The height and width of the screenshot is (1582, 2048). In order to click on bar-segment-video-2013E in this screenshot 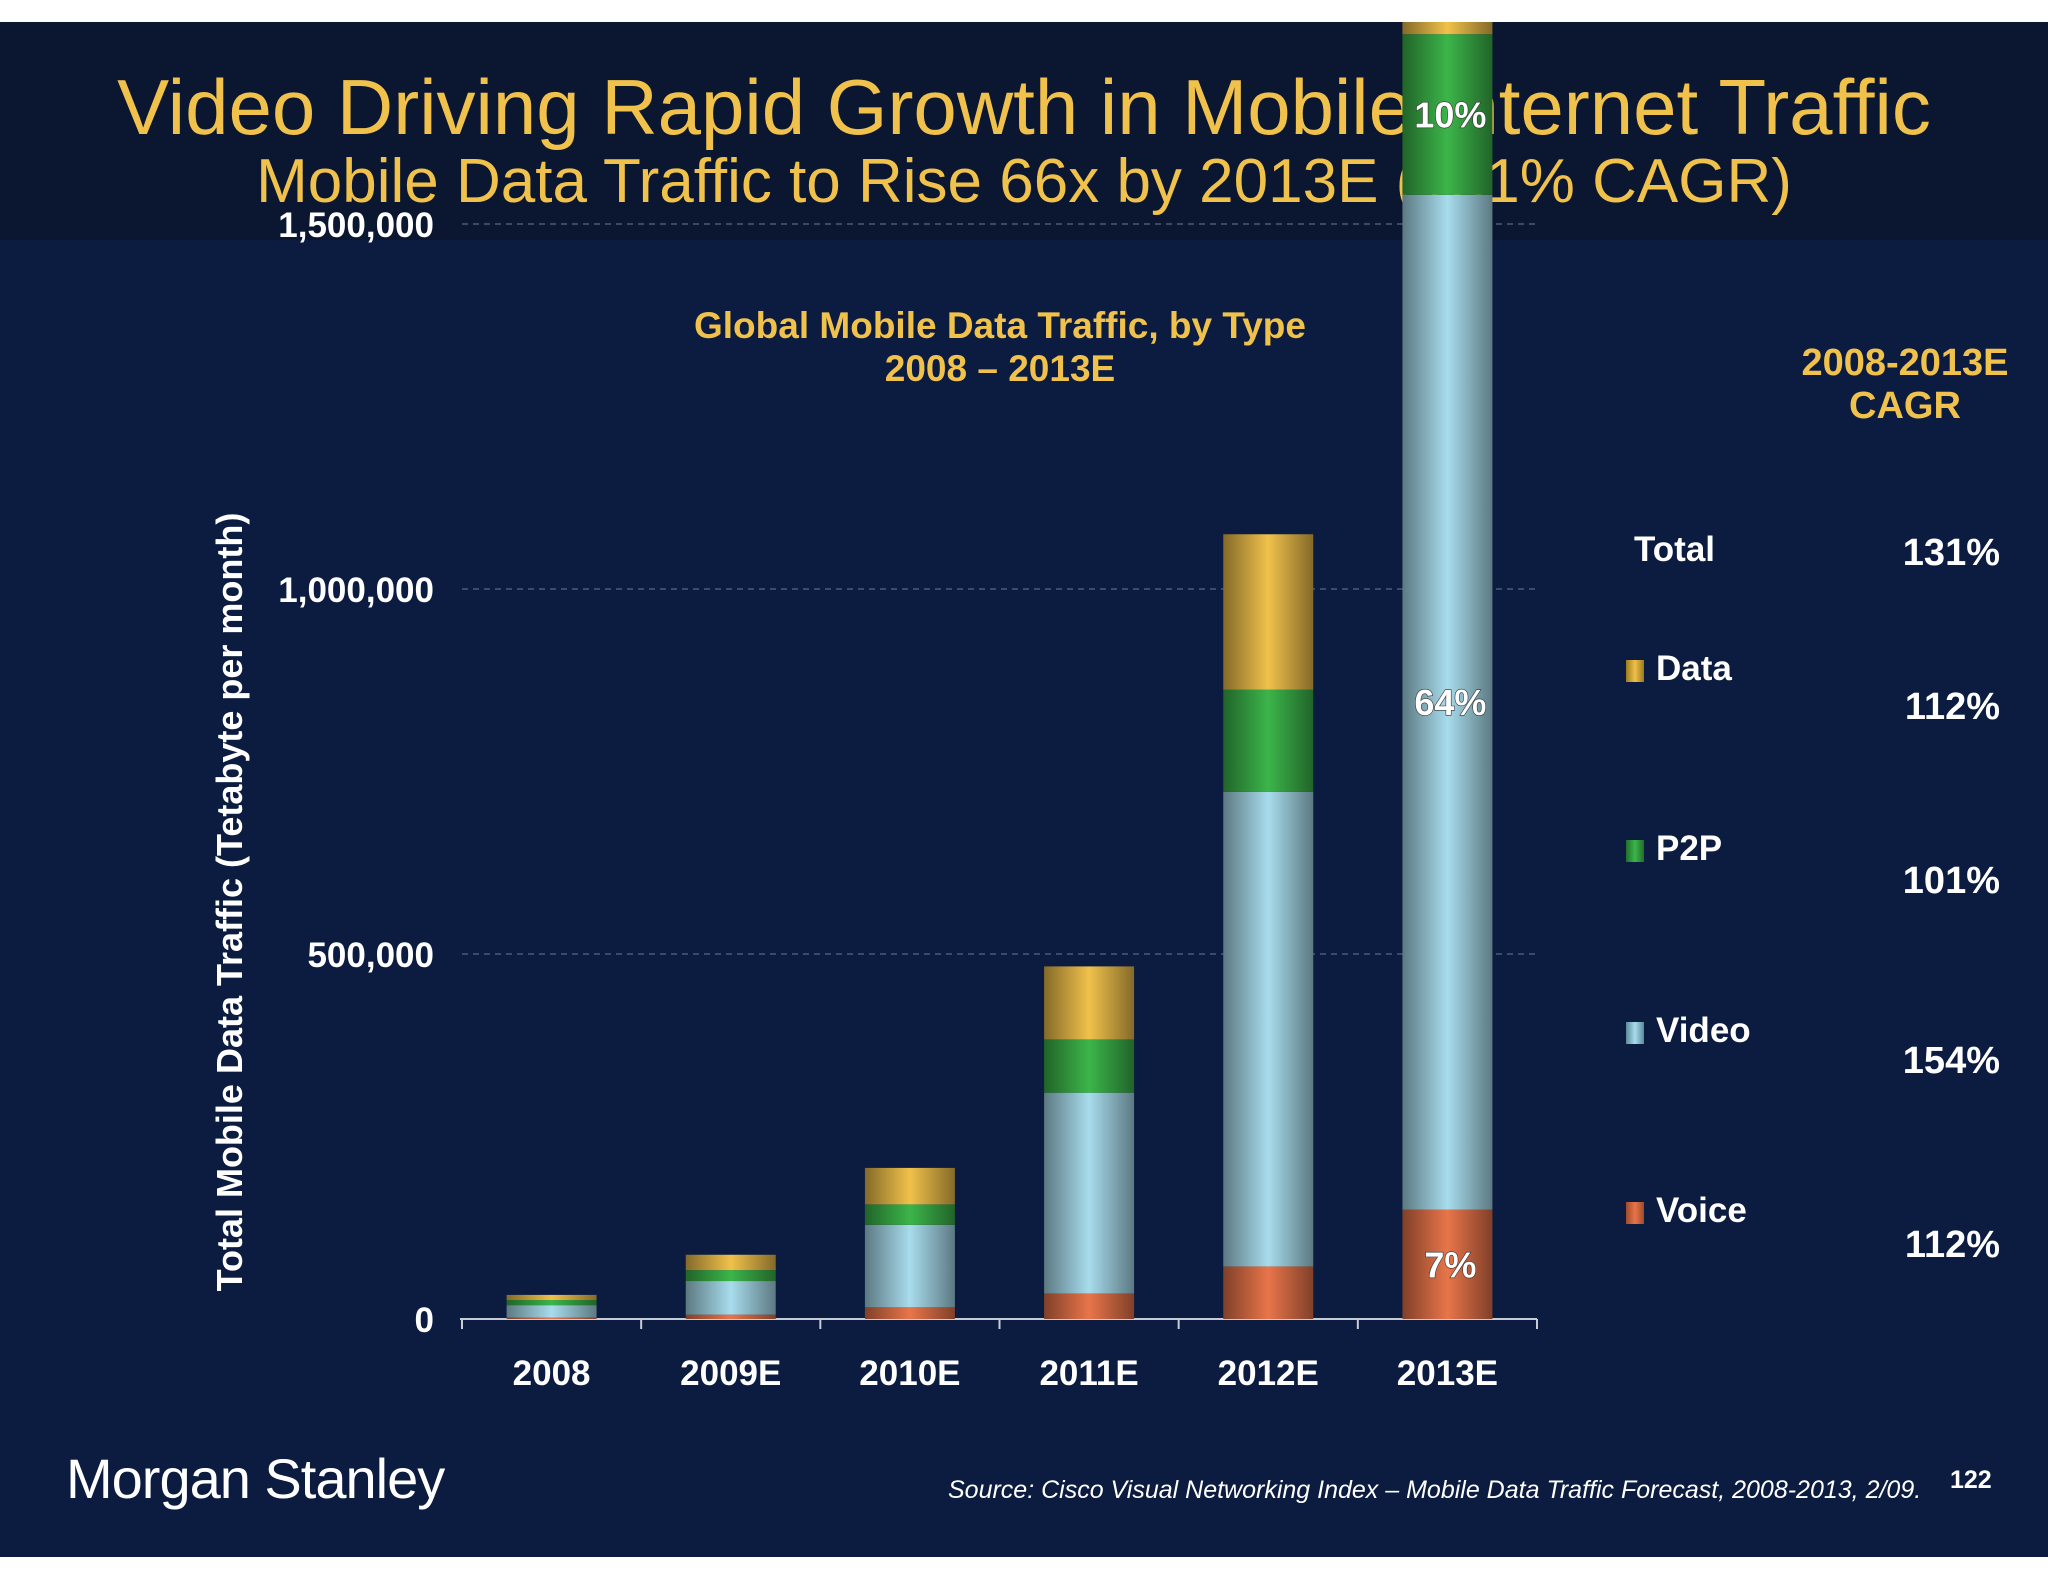, I will do `click(1447, 702)`.